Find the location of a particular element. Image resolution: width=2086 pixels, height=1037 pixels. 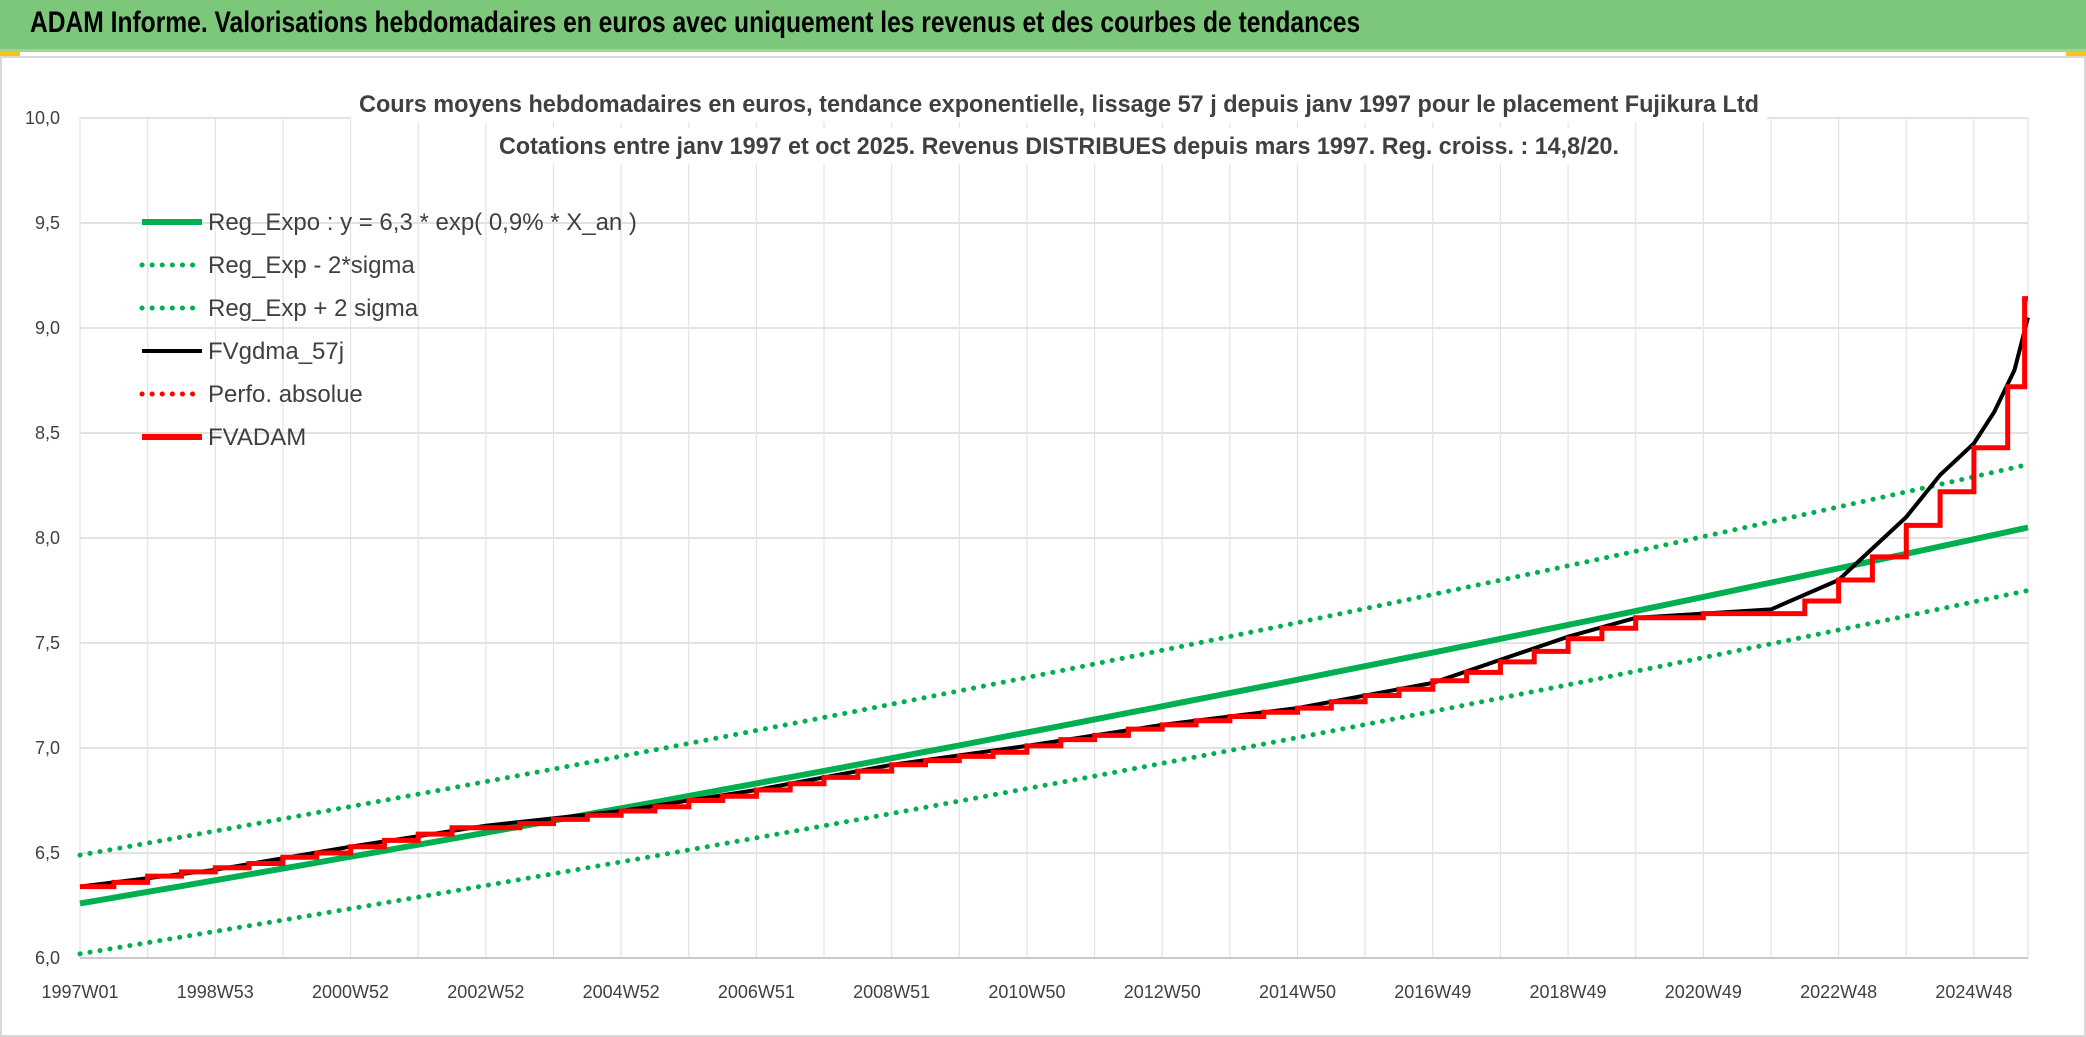

legend-label: Reg_Exp - 2*sigma is located at coordinates (311, 265).